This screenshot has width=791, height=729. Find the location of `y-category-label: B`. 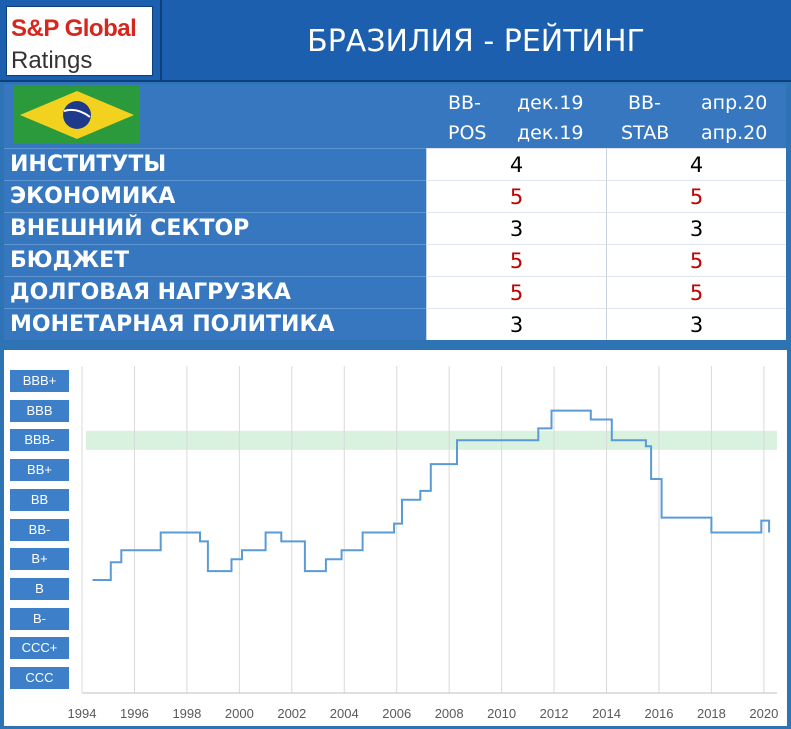

y-category-label: B is located at coordinates (39, 588).